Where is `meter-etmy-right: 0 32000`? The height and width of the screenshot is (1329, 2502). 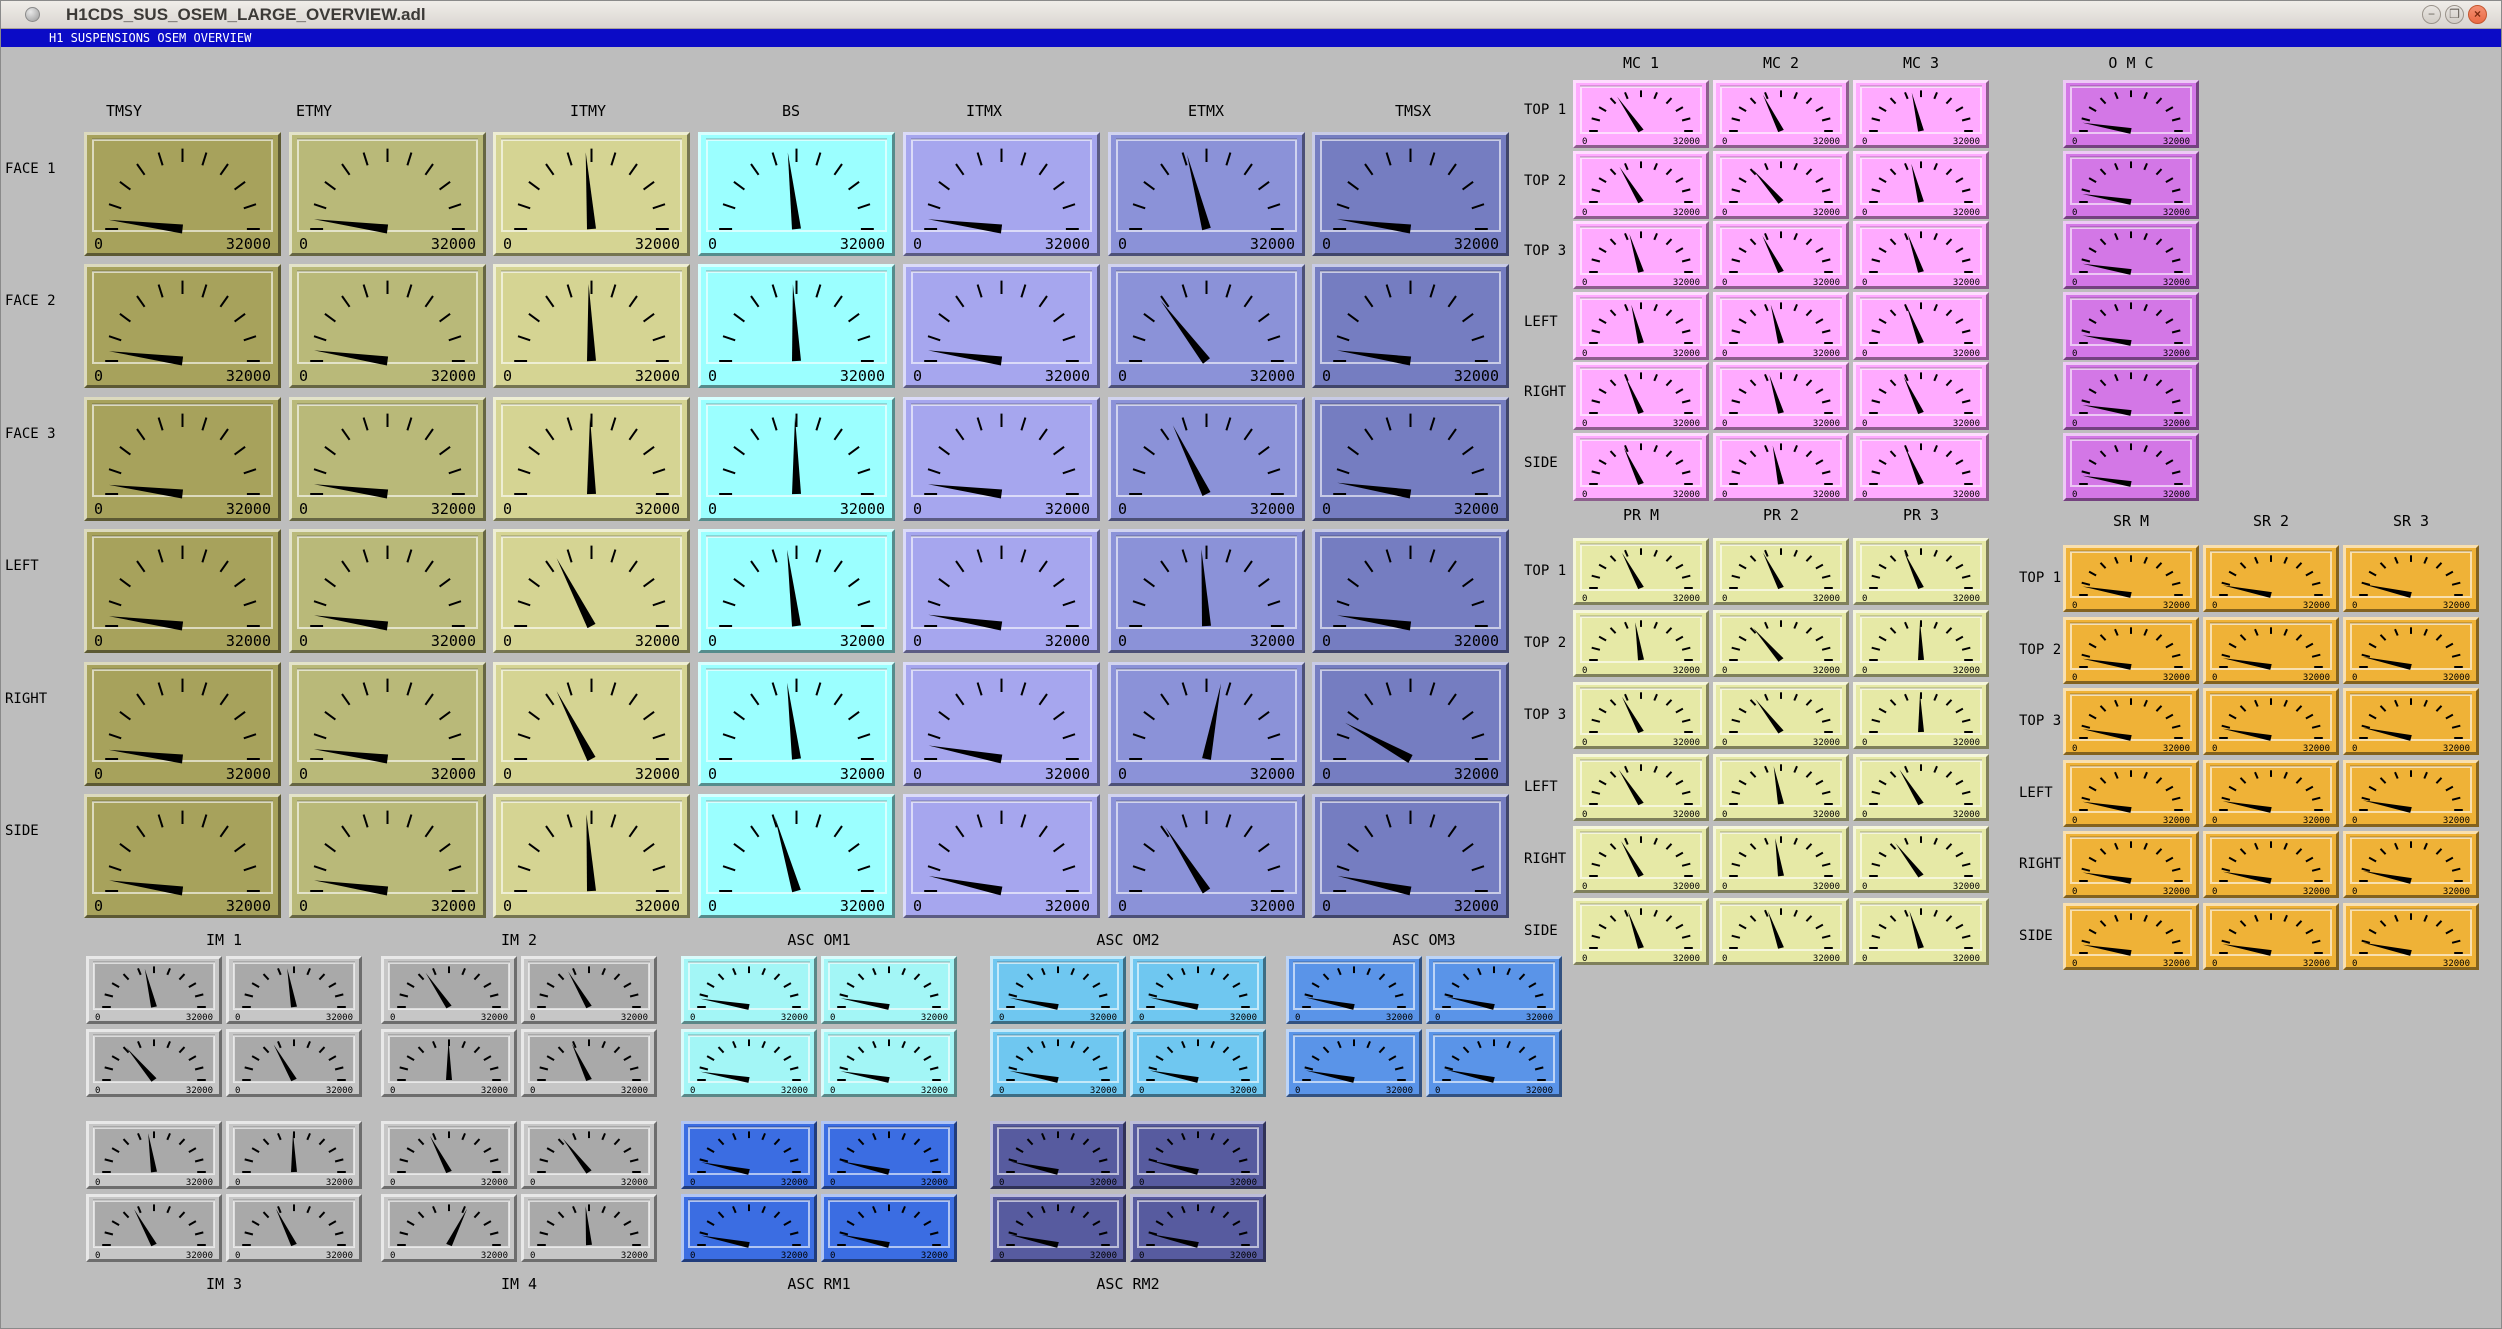
meter-etmy-right: 0 32000 is located at coordinates (387, 723).